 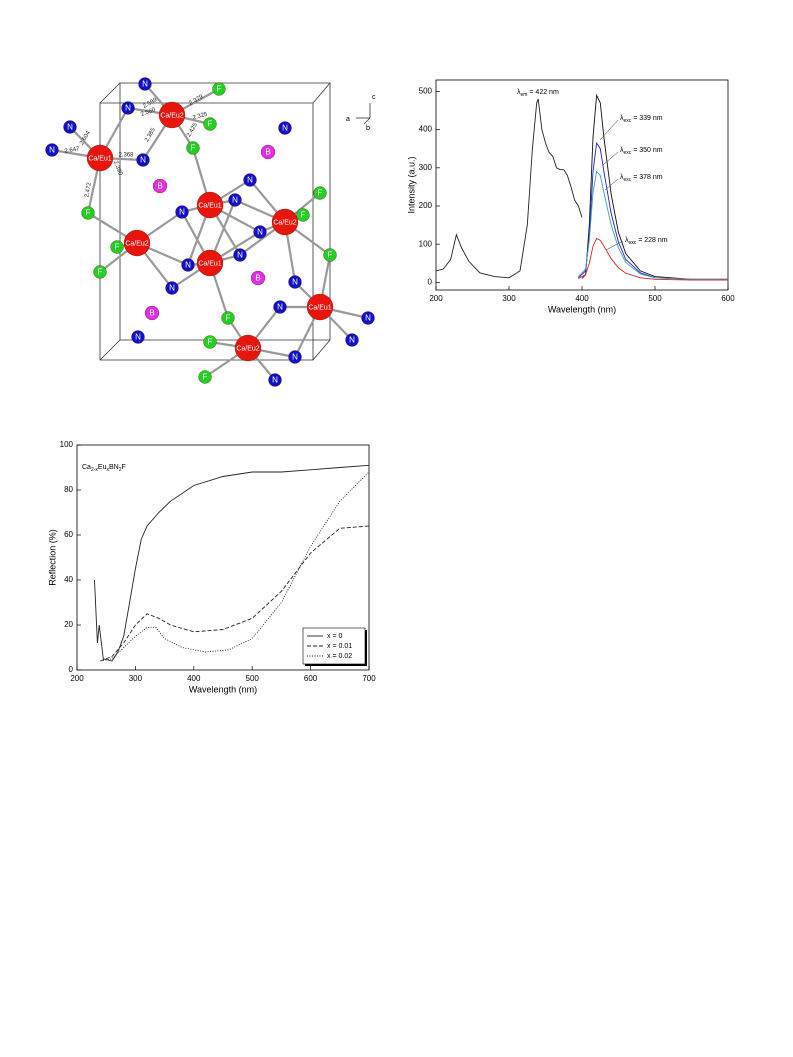 What do you see at coordinates (426, 91) in the screenshot?
I see `y-tick-label: 500` at bounding box center [426, 91].